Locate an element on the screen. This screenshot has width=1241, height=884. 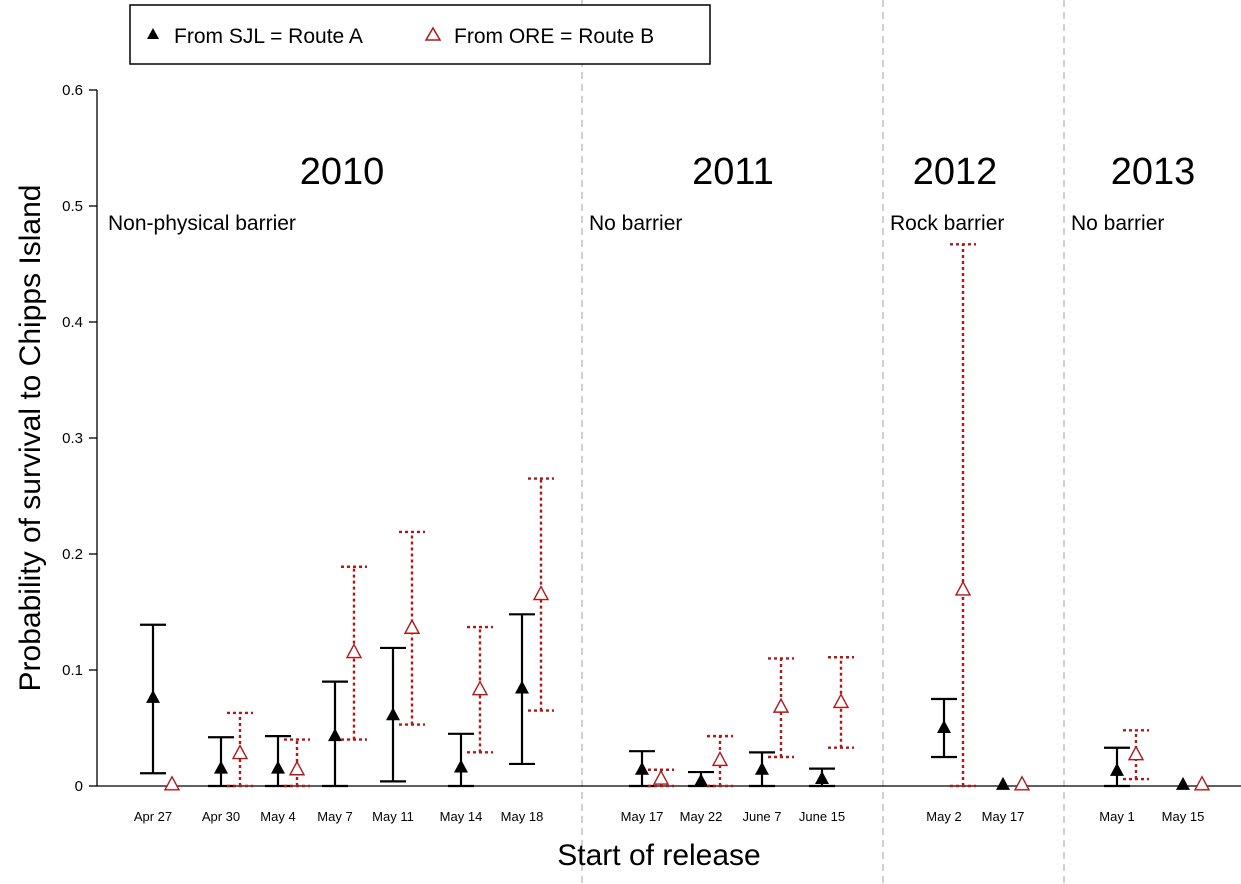
y-axis-title: Probability of survival to Chipps Island is located at coordinates (30, 438).